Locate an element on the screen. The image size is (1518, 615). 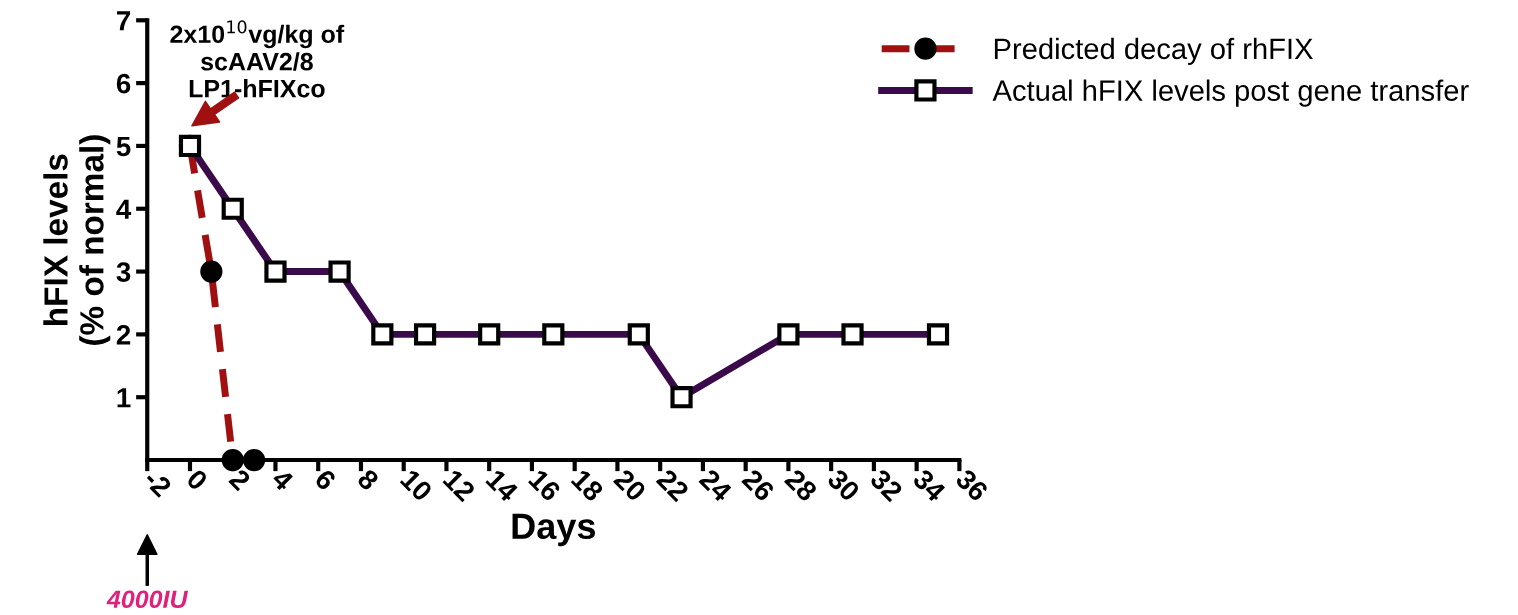
x-tick-label: 16 is located at coordinates (544, 485).